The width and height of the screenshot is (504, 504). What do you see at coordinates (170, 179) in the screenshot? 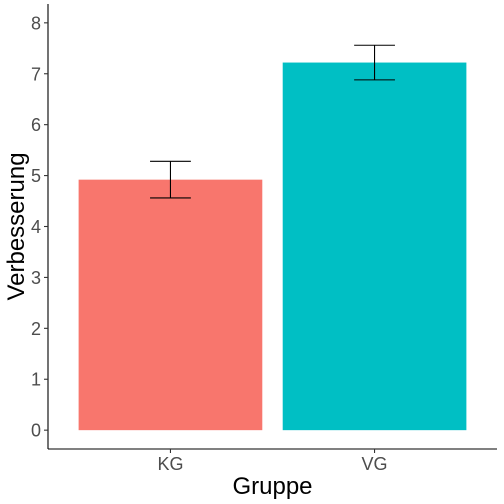
I see `error-bar-kg` at bounding box center [170, 179].